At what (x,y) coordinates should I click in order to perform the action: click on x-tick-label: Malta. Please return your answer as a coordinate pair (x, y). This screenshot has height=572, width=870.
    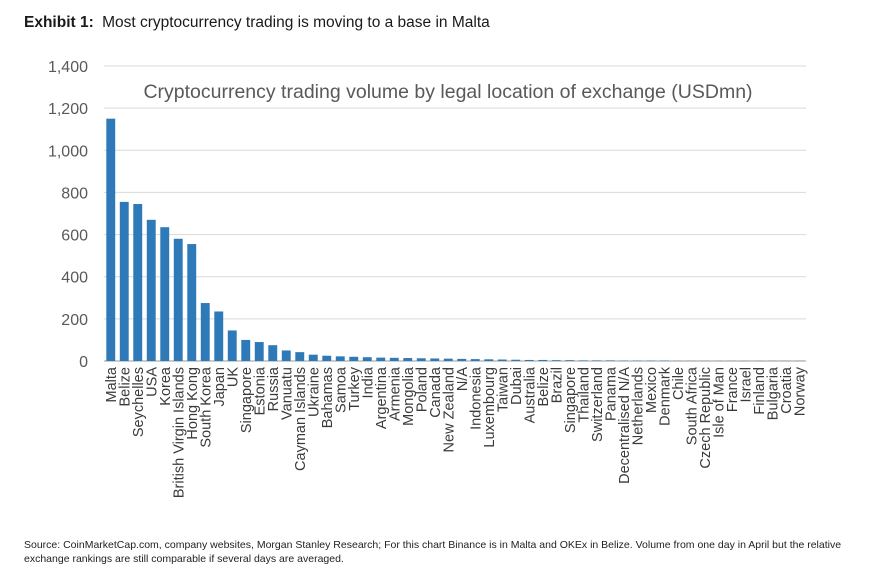
    Looking at the image, I should click on (112, 384).